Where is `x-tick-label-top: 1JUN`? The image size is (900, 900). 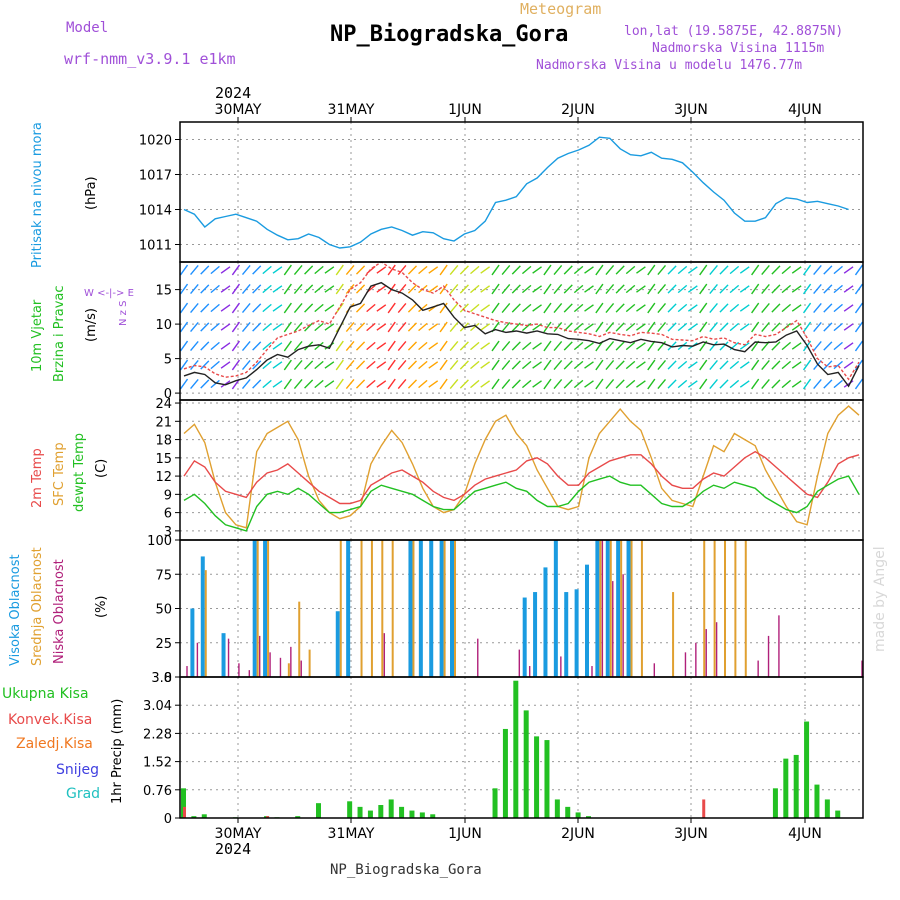 x-tick-label-top: 1JUN is located at coordinates (465, 110).